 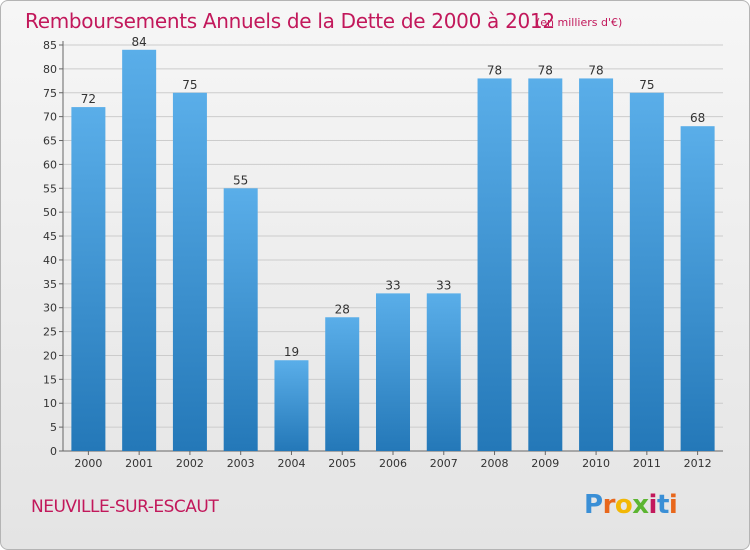 What do you see at coordinates (50, 332) in the screenshot?
I see `y-tick-label: 25` at bounding box center [50, 332].